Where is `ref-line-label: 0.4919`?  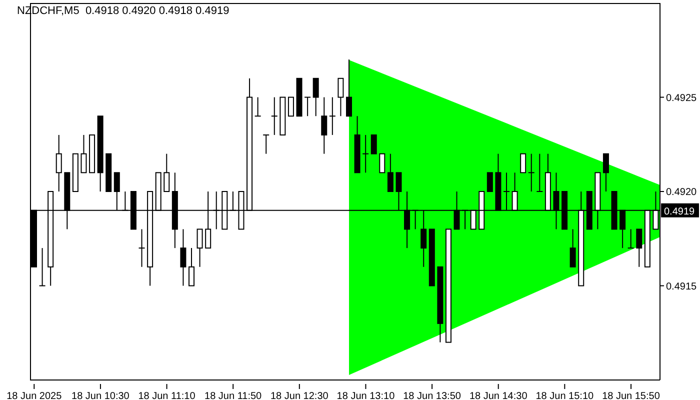 ref-line-label: 0.4919 is located at coordinates (680, 212).